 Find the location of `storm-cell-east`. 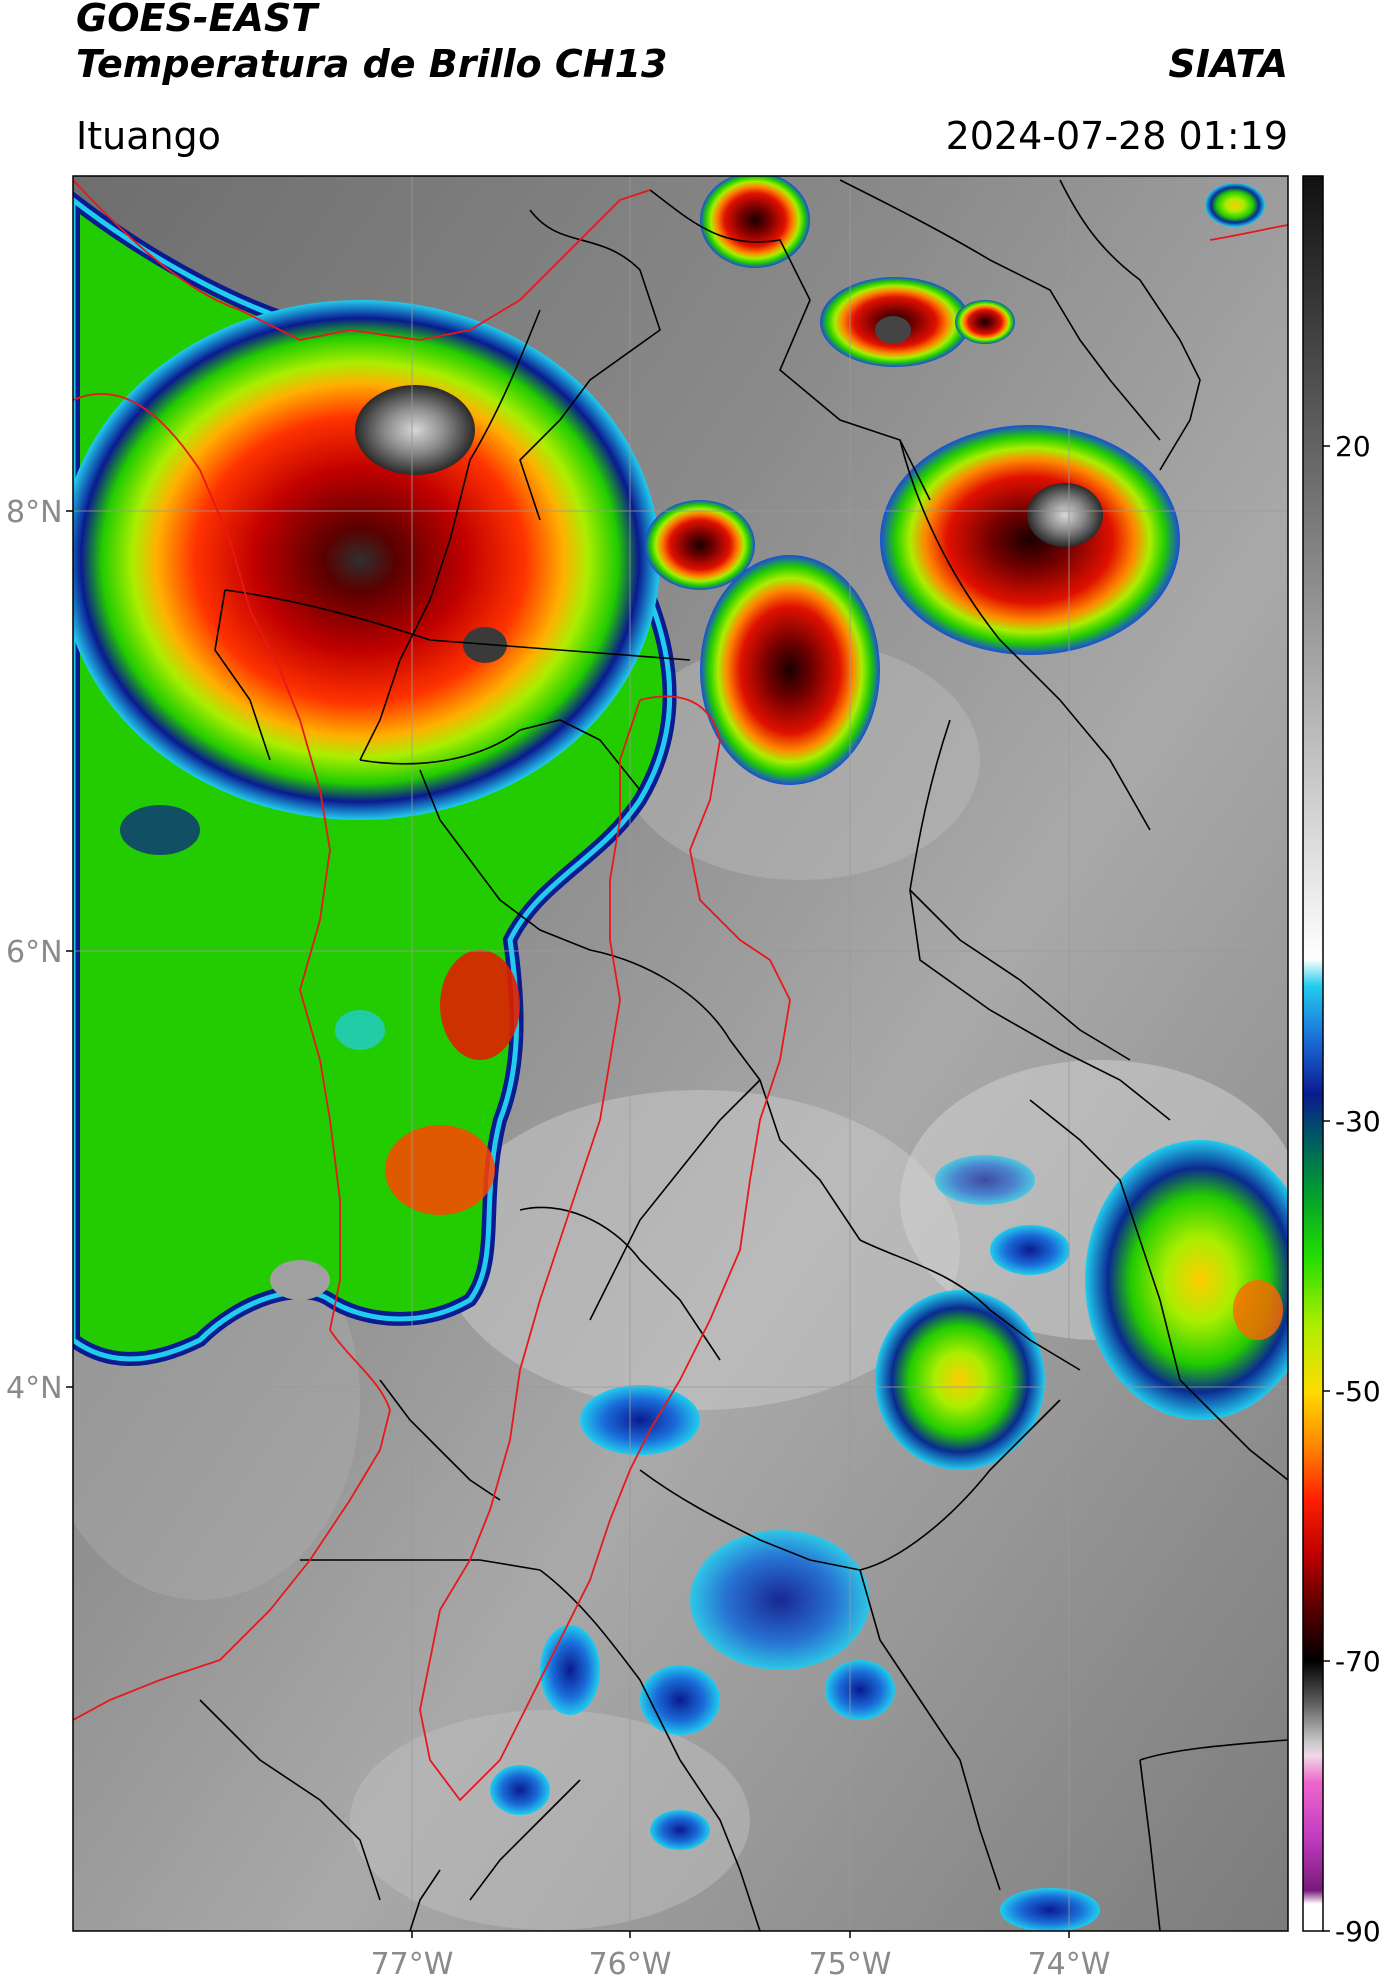

storm-cell-east is located at coordinates (1186, 1280).